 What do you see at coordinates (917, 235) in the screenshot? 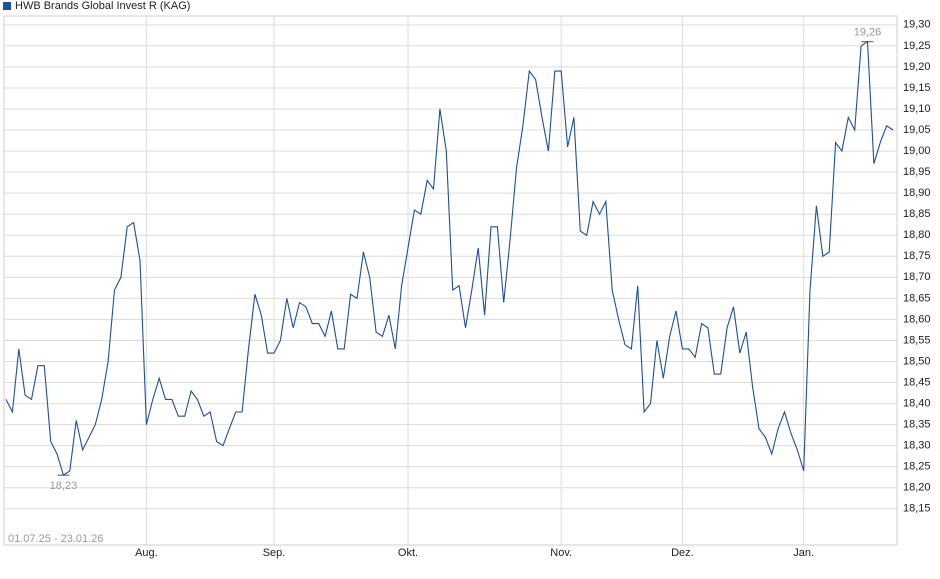
I see `y-tick-label: 18,80` at bounding box center [917, 235].